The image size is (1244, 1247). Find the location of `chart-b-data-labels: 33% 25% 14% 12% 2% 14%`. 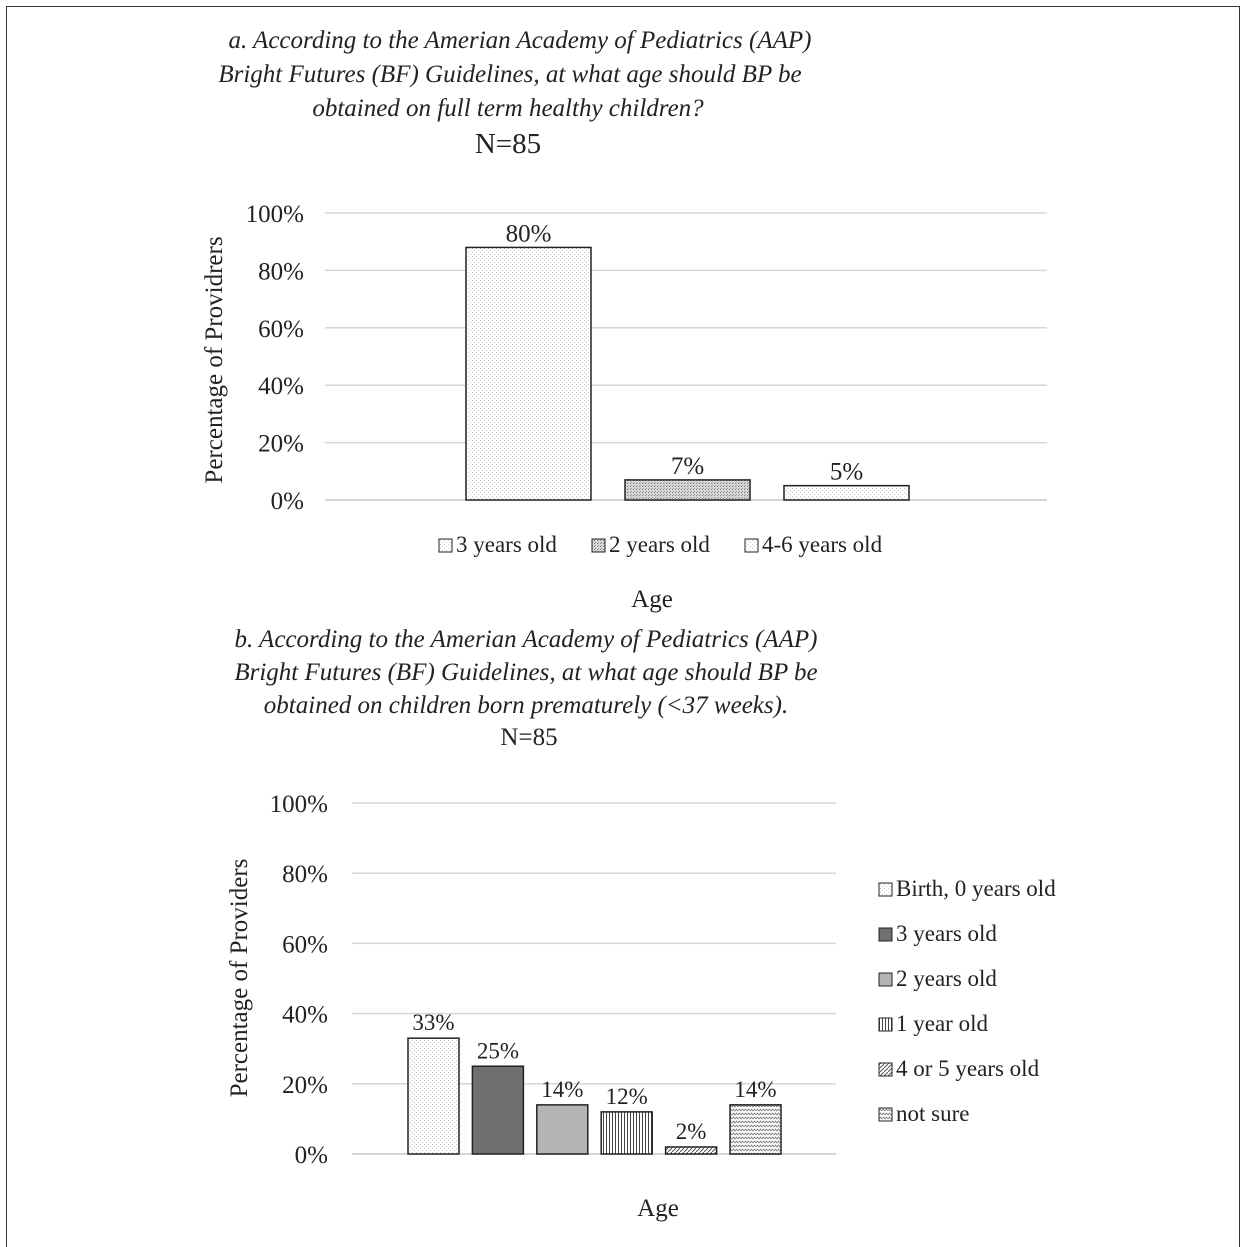

chart-b-data-labels: 33% 25% 14% 12% 2% 14% is located at coordinates (594, 1077).